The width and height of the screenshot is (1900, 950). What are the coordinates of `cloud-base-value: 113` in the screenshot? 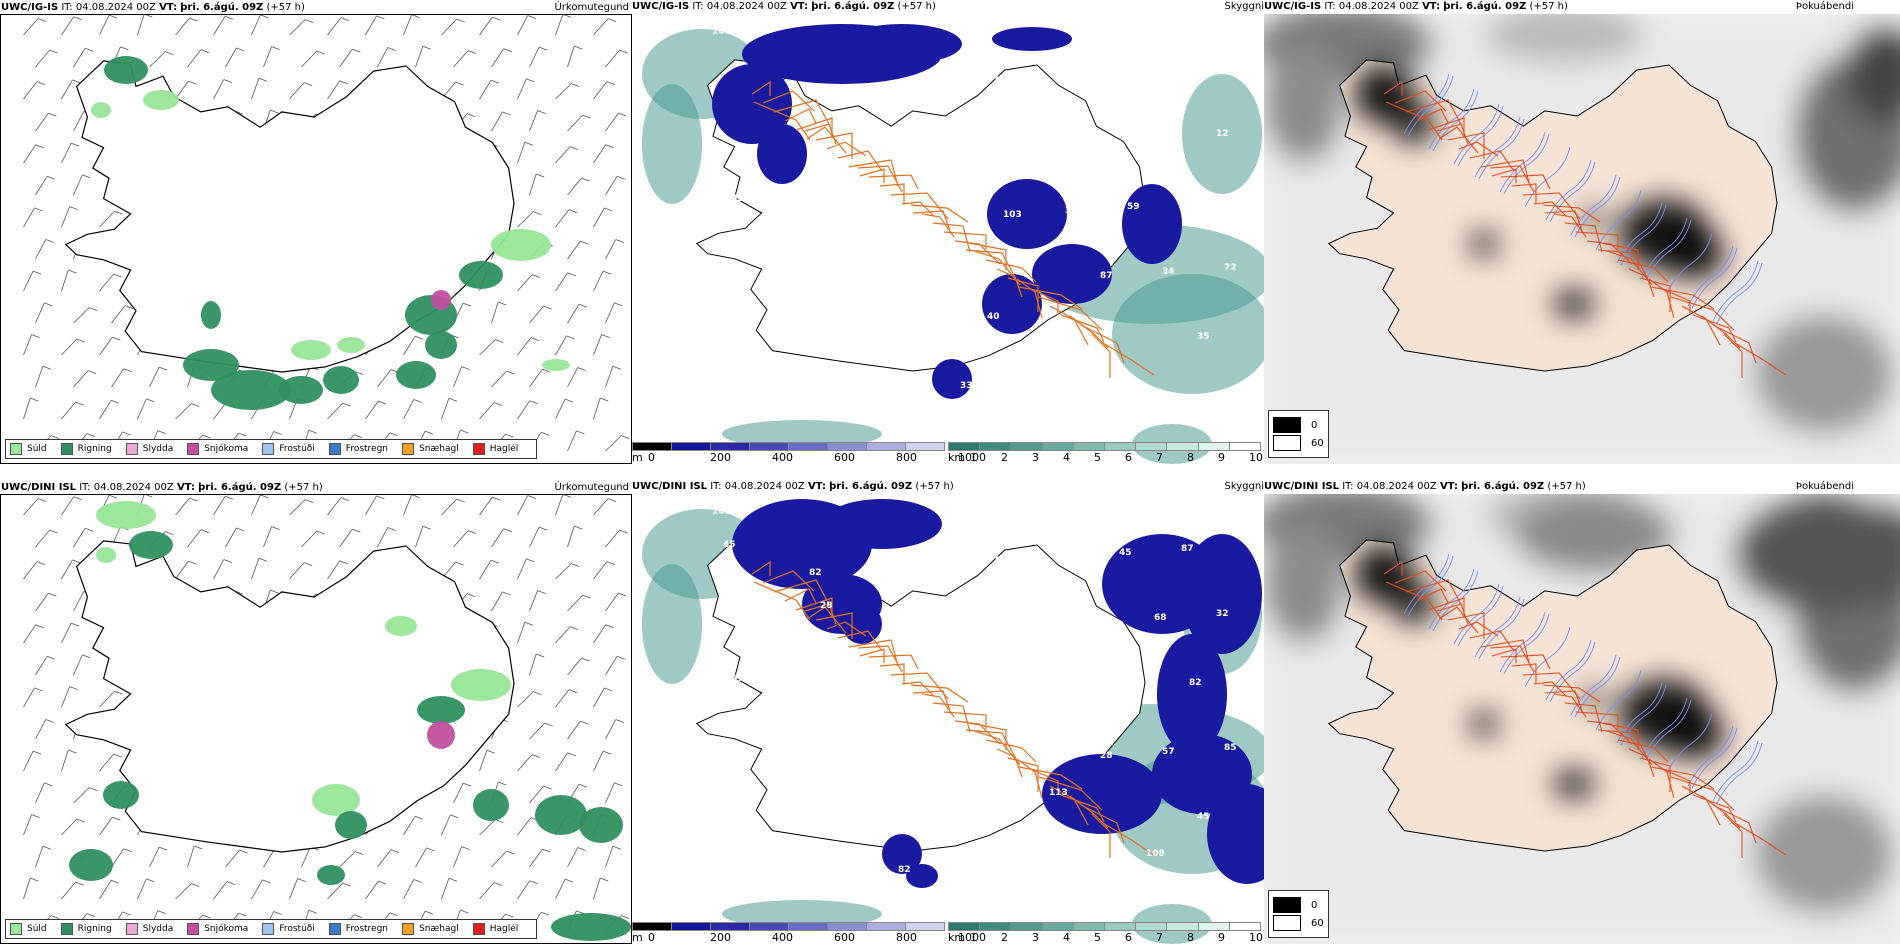 It's located at (1058, 793).